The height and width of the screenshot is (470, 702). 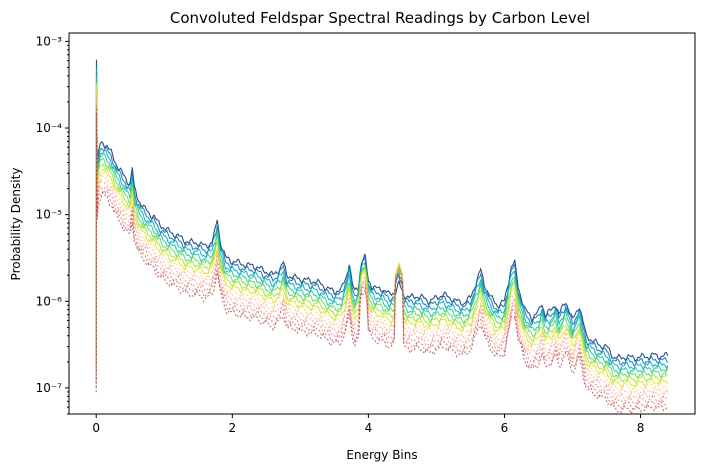 What do you see at coordinates (49, 41) in the screenshot?
I see `y-tick-label: 10⁻³` at bounding box center [49, 41].